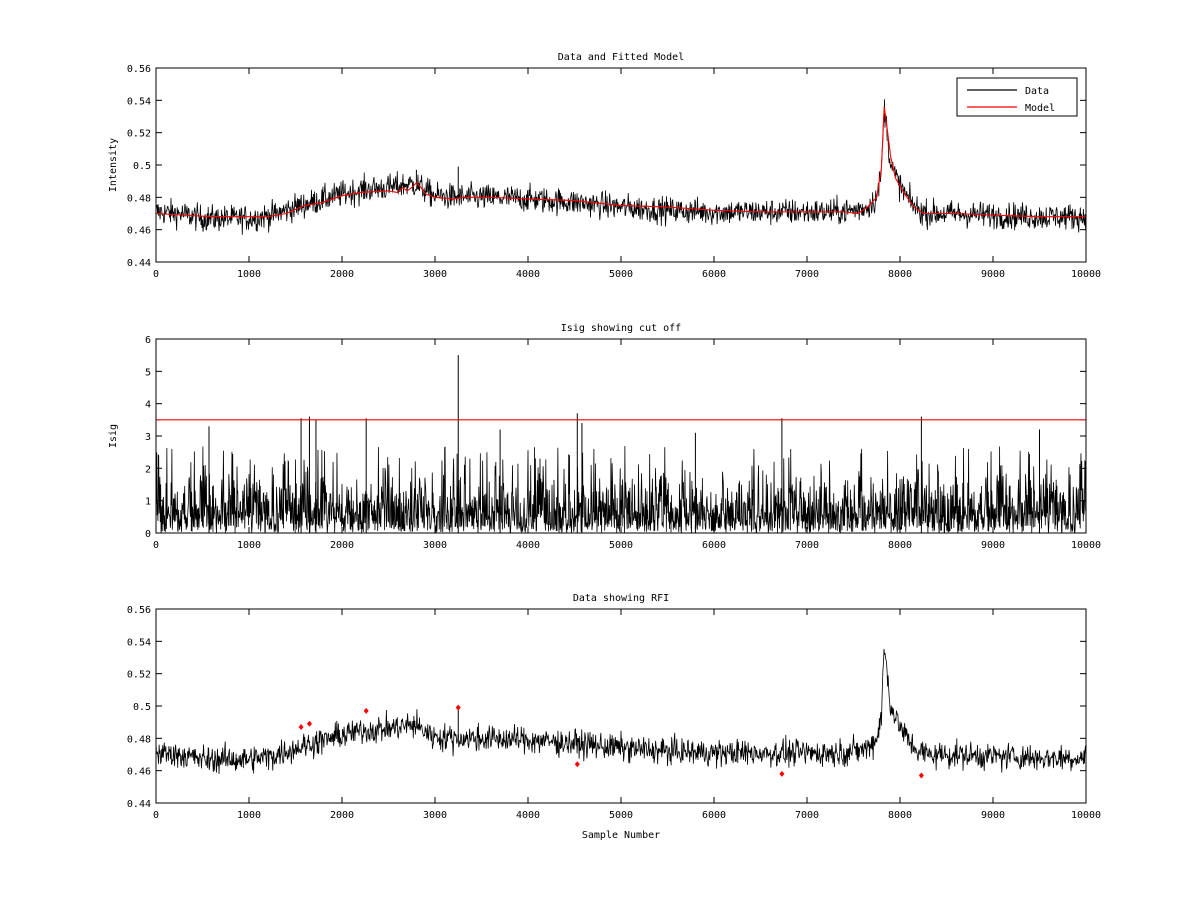  Describe the element at coordinates (1037, 91) in the screenshot. I see `legend-label: Data` at that location.